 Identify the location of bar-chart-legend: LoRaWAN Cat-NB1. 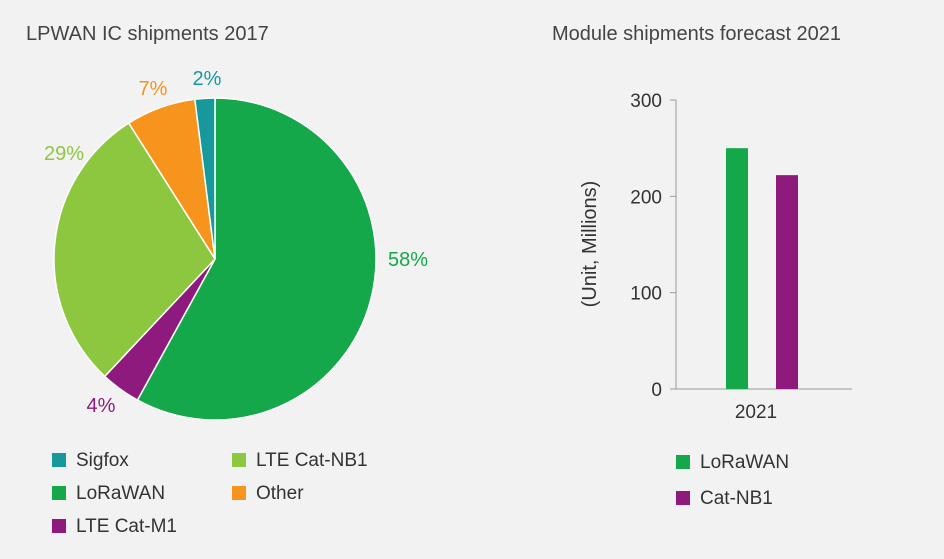
(732, 480).